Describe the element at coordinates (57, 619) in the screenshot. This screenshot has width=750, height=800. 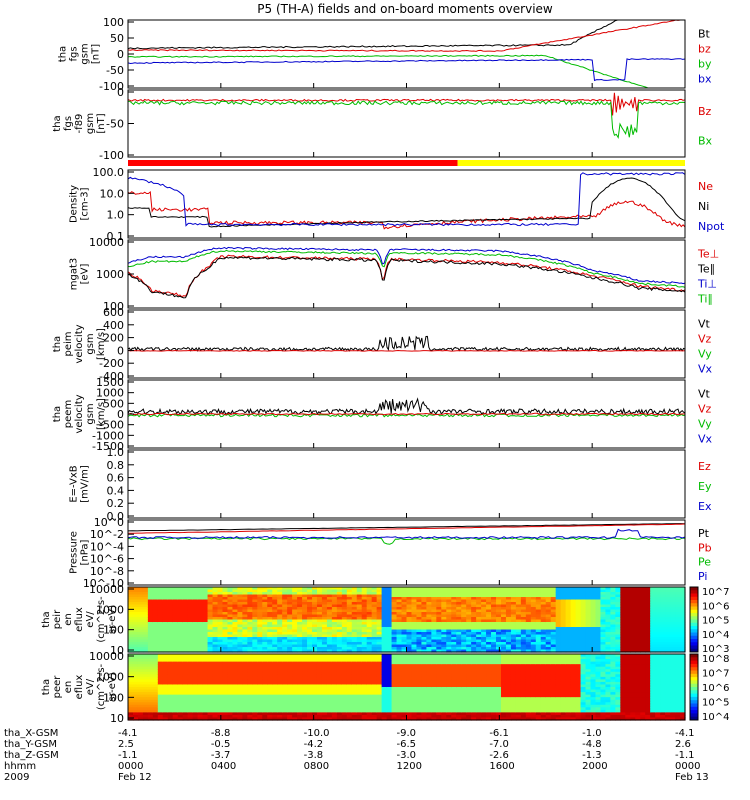
I see `y-axis-label-line: peir` at that location.